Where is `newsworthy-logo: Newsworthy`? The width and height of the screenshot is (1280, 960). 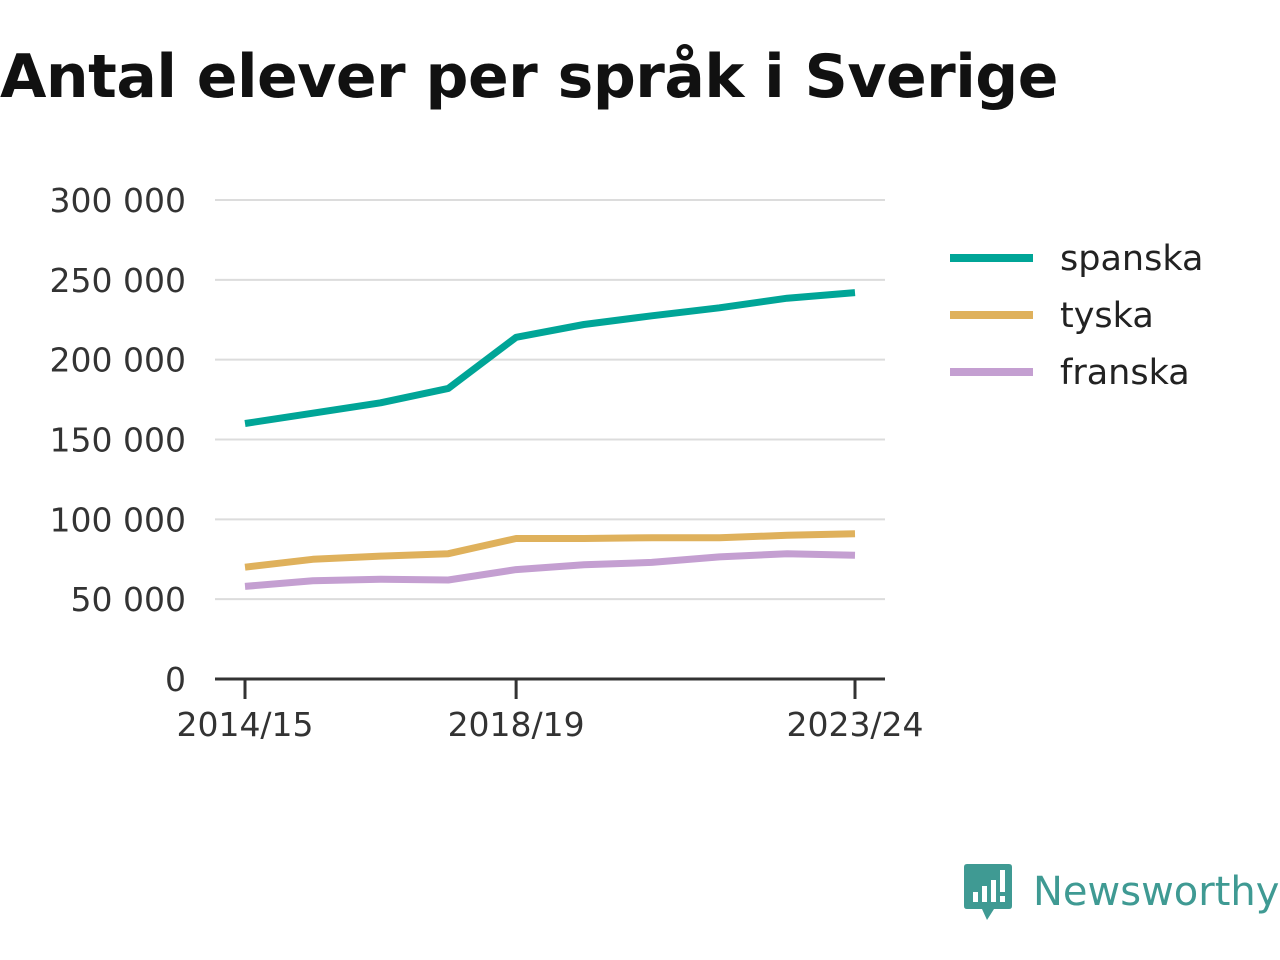
newsworthy-logo: Newsworthy is located at coordinates (1121, 892).